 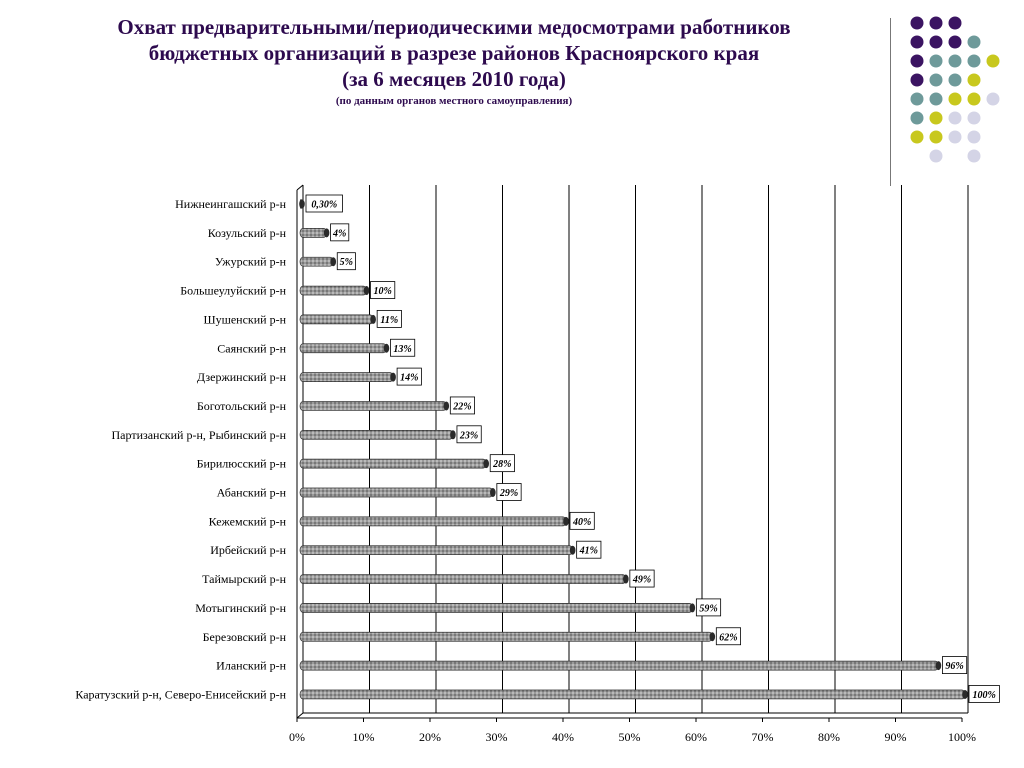 I want to click on category-label: Большеулуйский р-н, so click(x=233, y=291).